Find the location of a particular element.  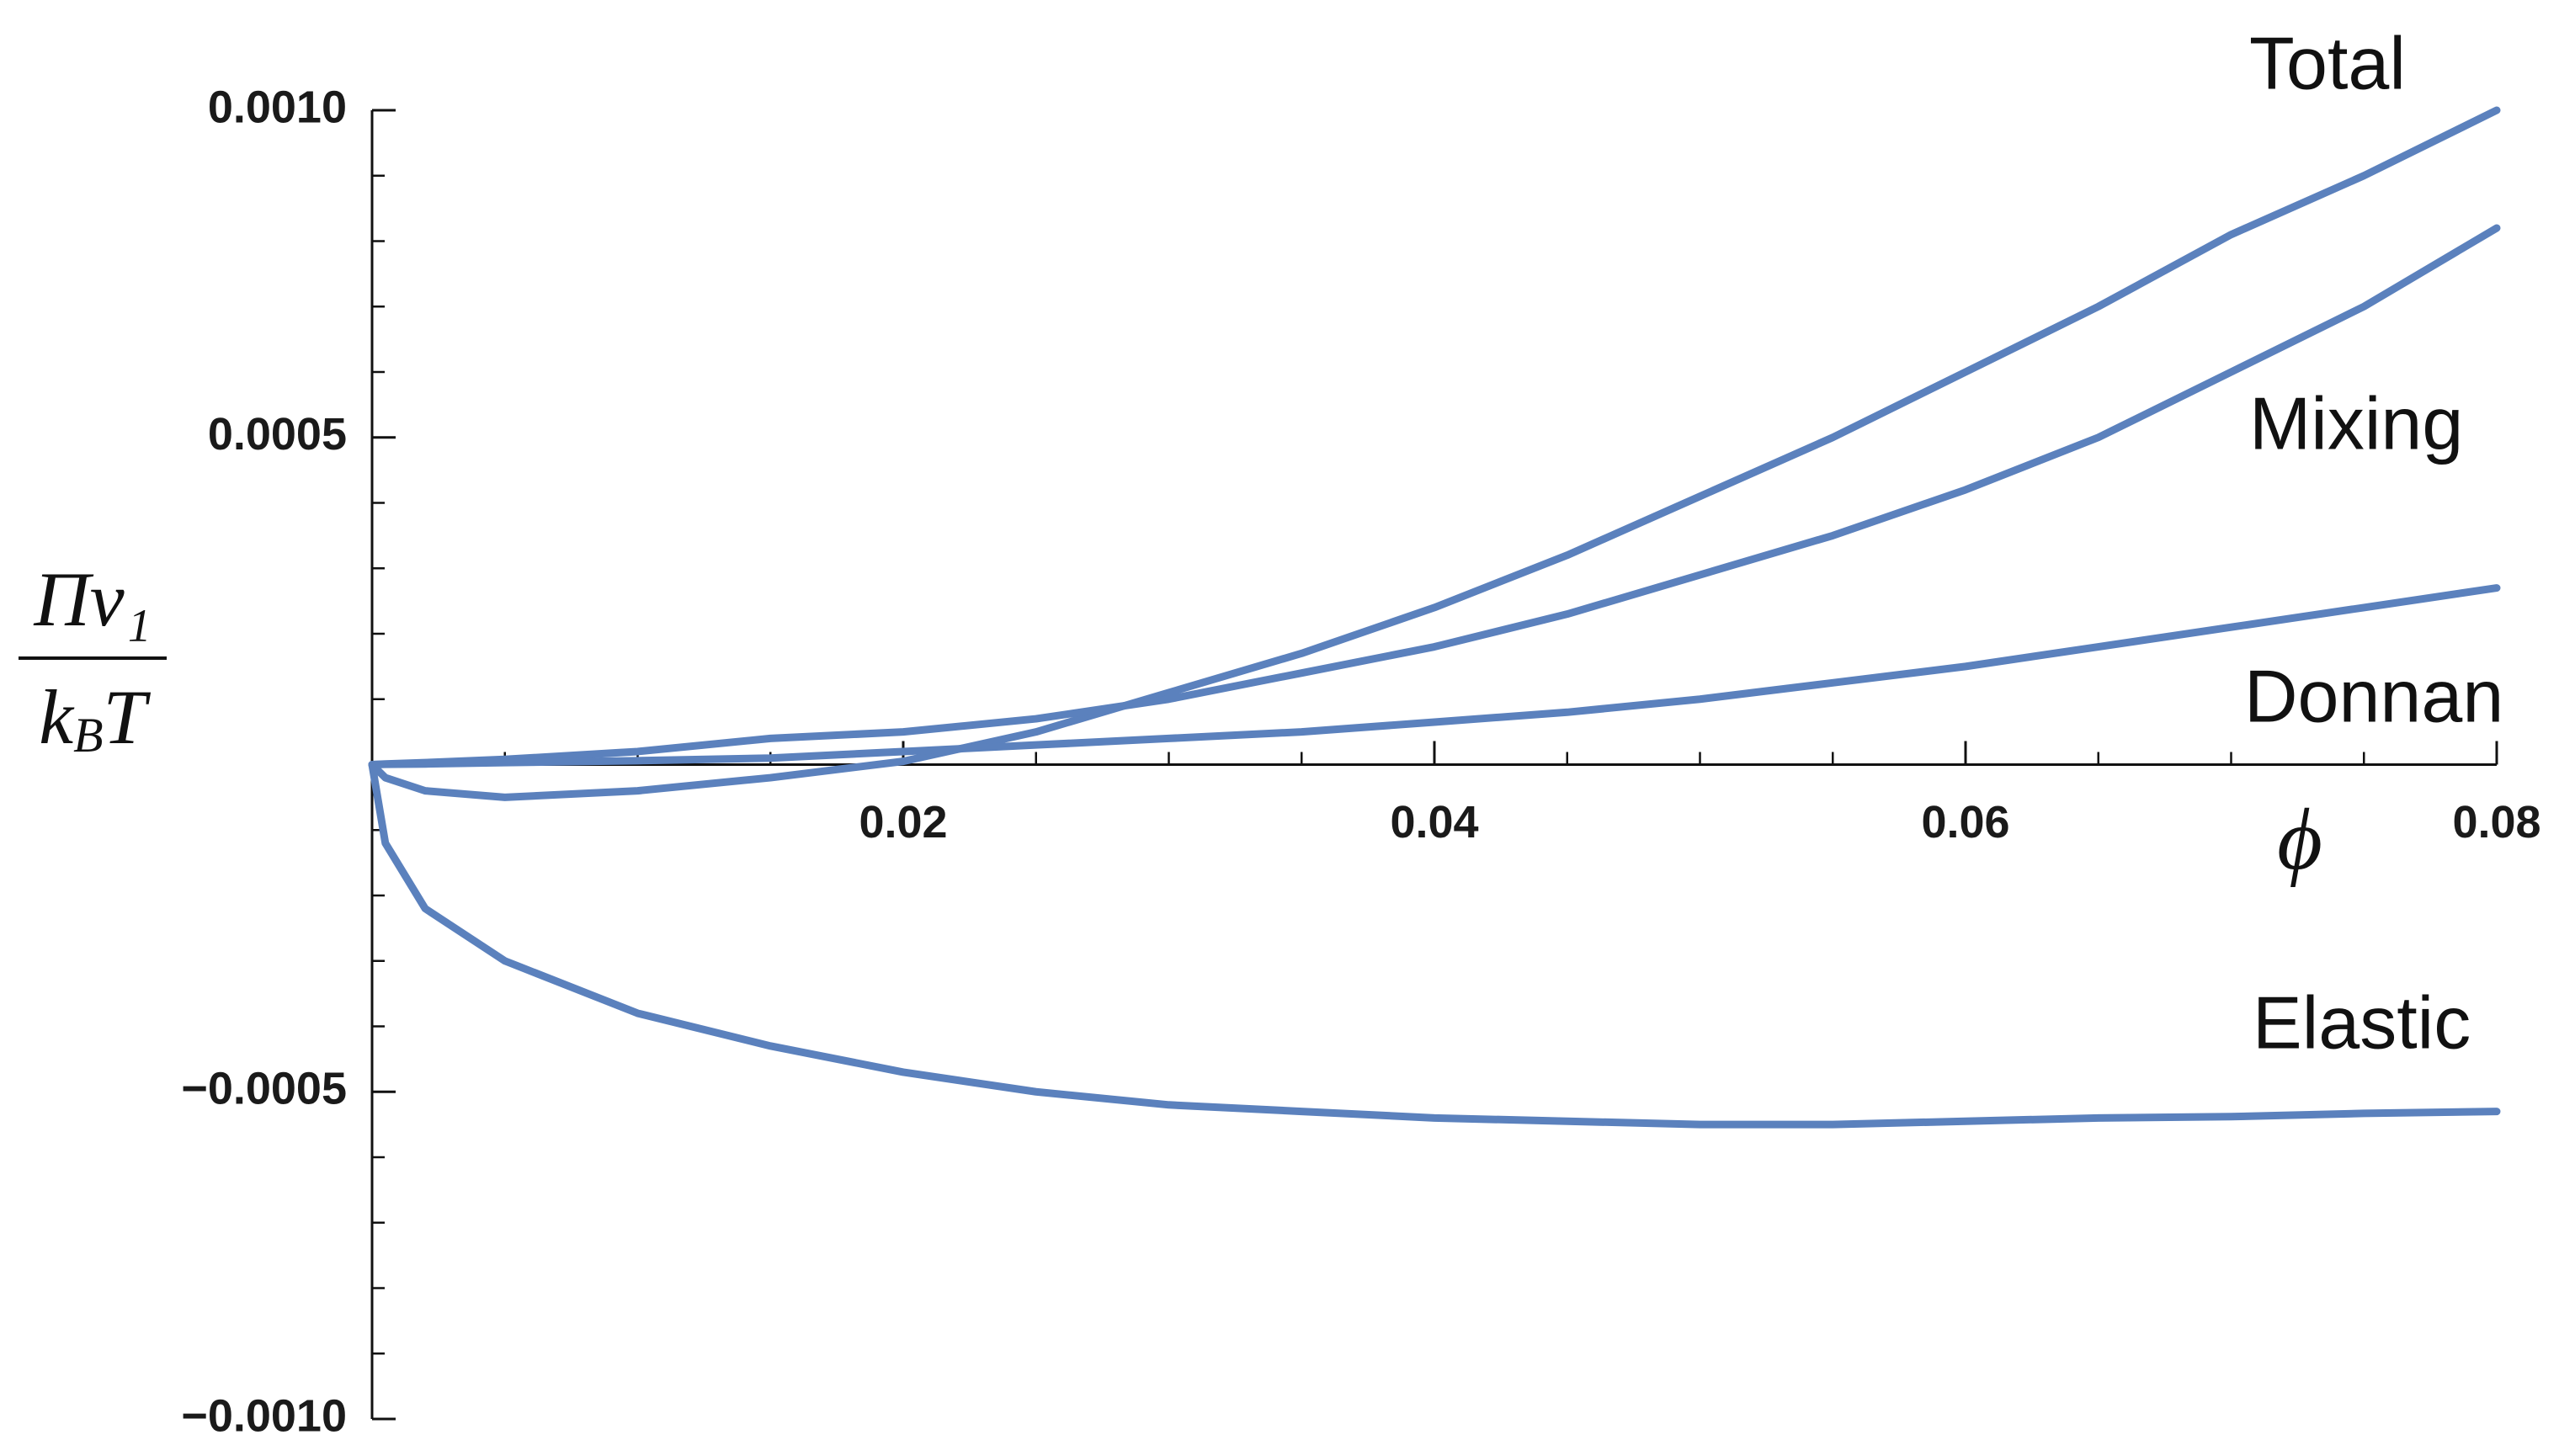

x-axis-label: ϕ is located at coordinates (2299, 839).